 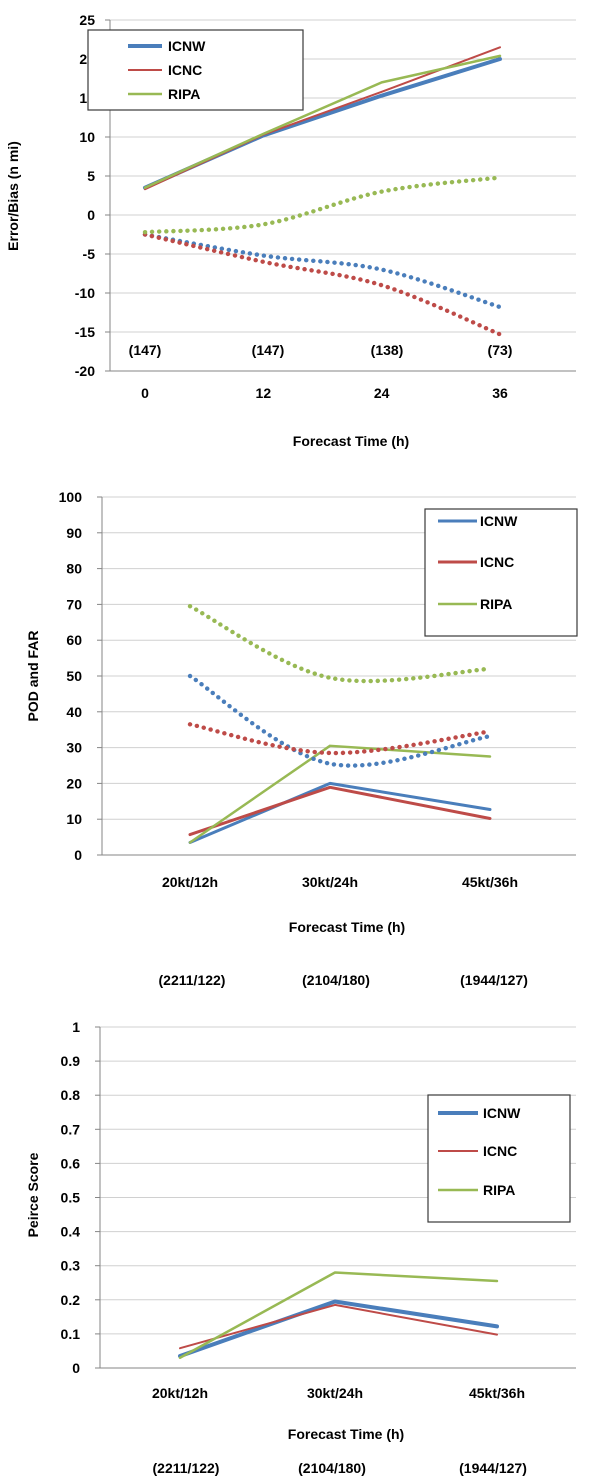 What do you see at coordinates (76, 1027) in the screenshot?
I see `y-tick-label: 1` at bounding box center [76, 1027].